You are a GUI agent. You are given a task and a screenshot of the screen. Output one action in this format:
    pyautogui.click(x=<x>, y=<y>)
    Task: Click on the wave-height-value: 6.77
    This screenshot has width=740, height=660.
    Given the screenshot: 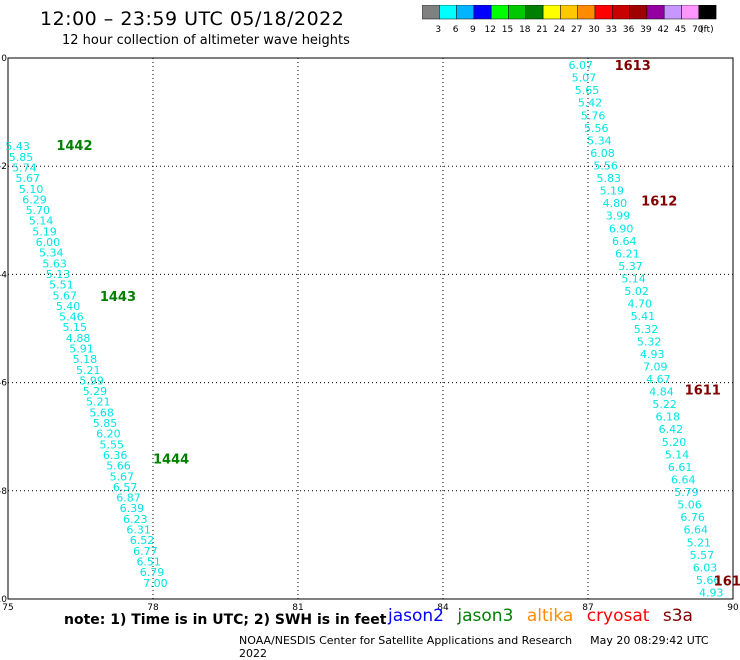 What is the action you would take?
    pyautogui.click(x=145, y=551)
    